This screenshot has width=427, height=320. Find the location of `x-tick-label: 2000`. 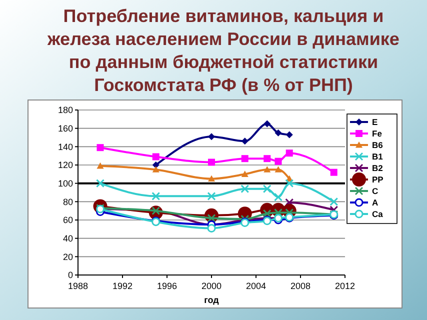

x-tick-label: 2000 is located at coordinates (211, 286).